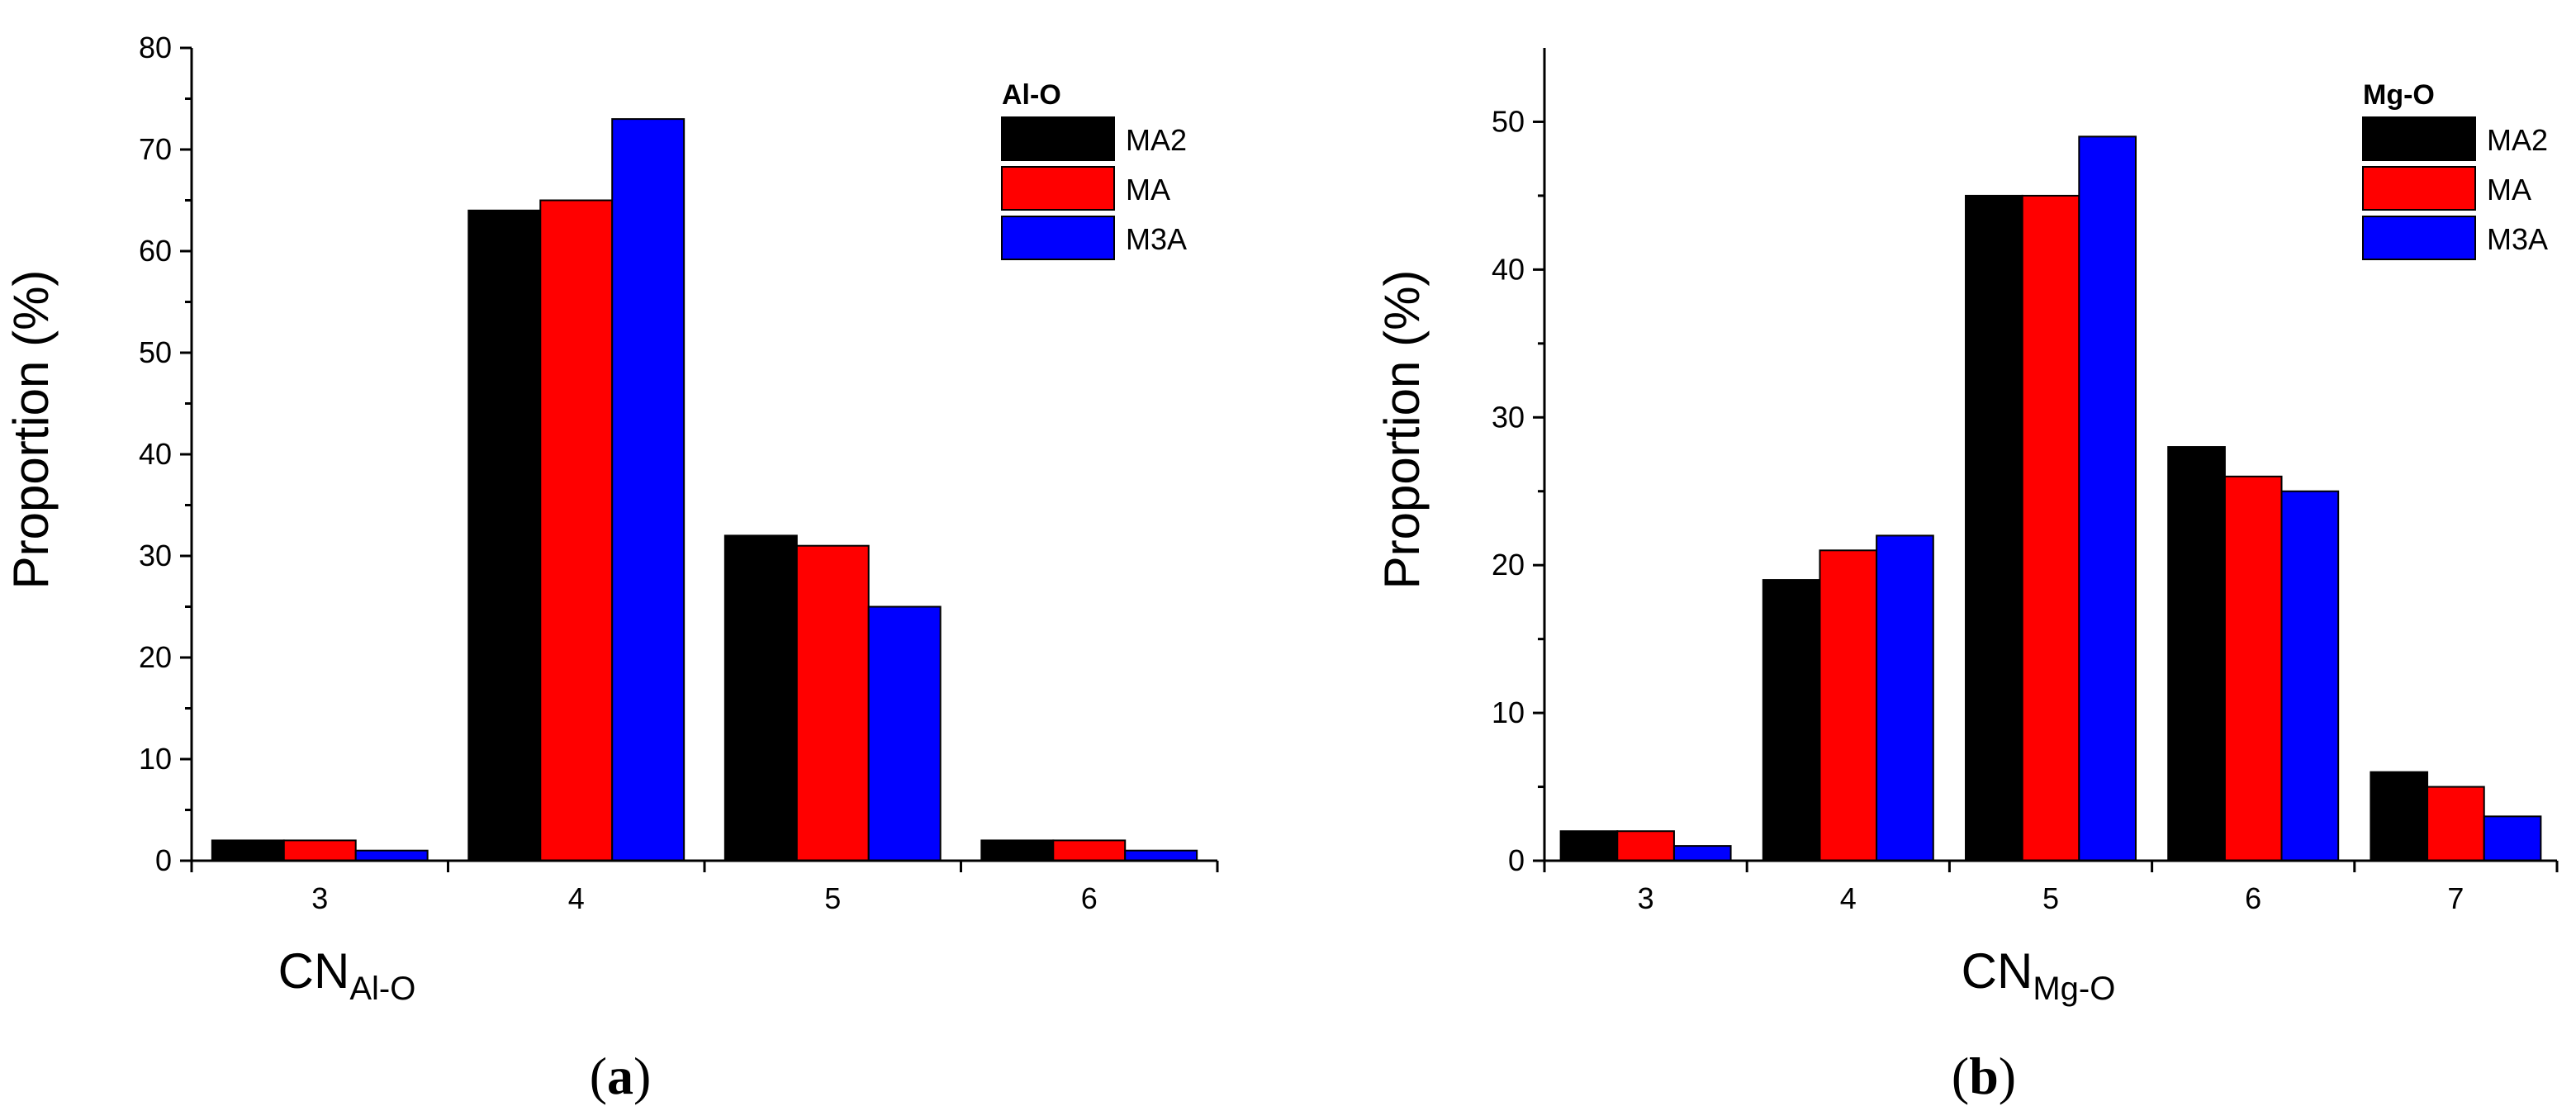 This screenshot has height=1111, width=2576. I want to click on x-tick-label-b-4: 4, so click(1848, 898).